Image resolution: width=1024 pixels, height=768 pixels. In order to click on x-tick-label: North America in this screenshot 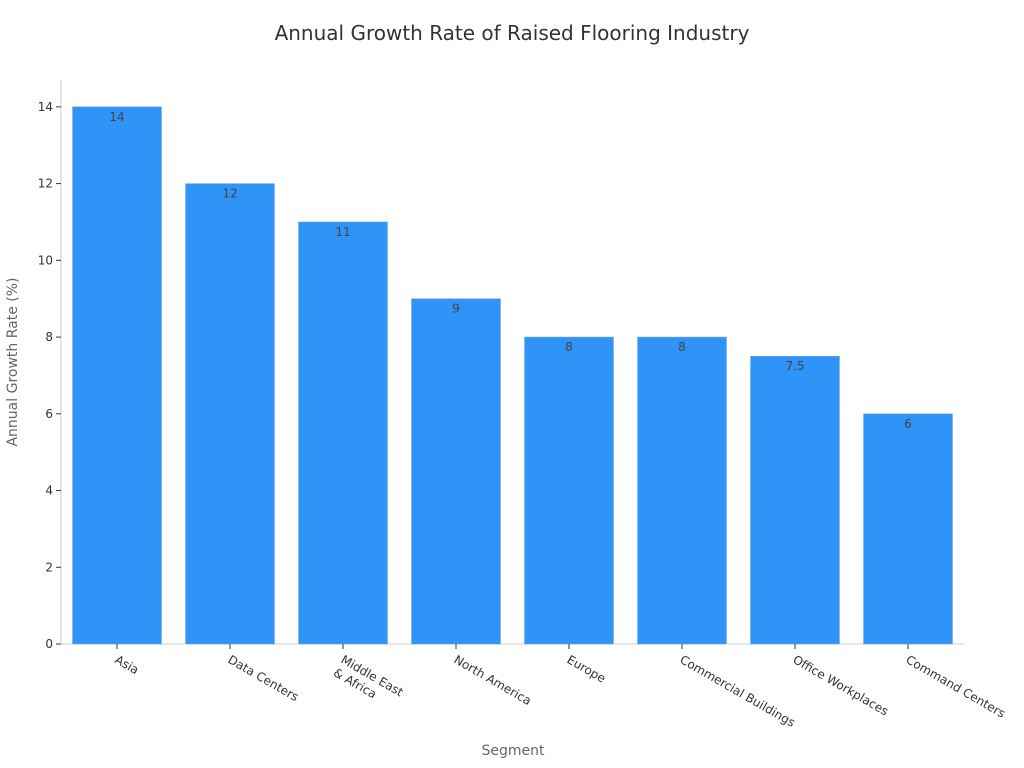, I will do `click(493, 680)`.